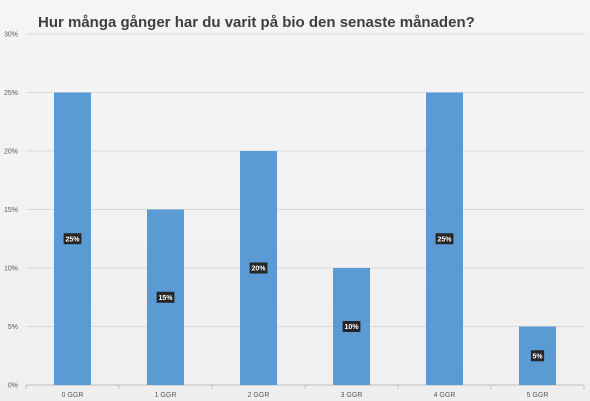 This screenshot has width=590, height=401. I want to click on y-tick-label: 15%, so click(11, 210).